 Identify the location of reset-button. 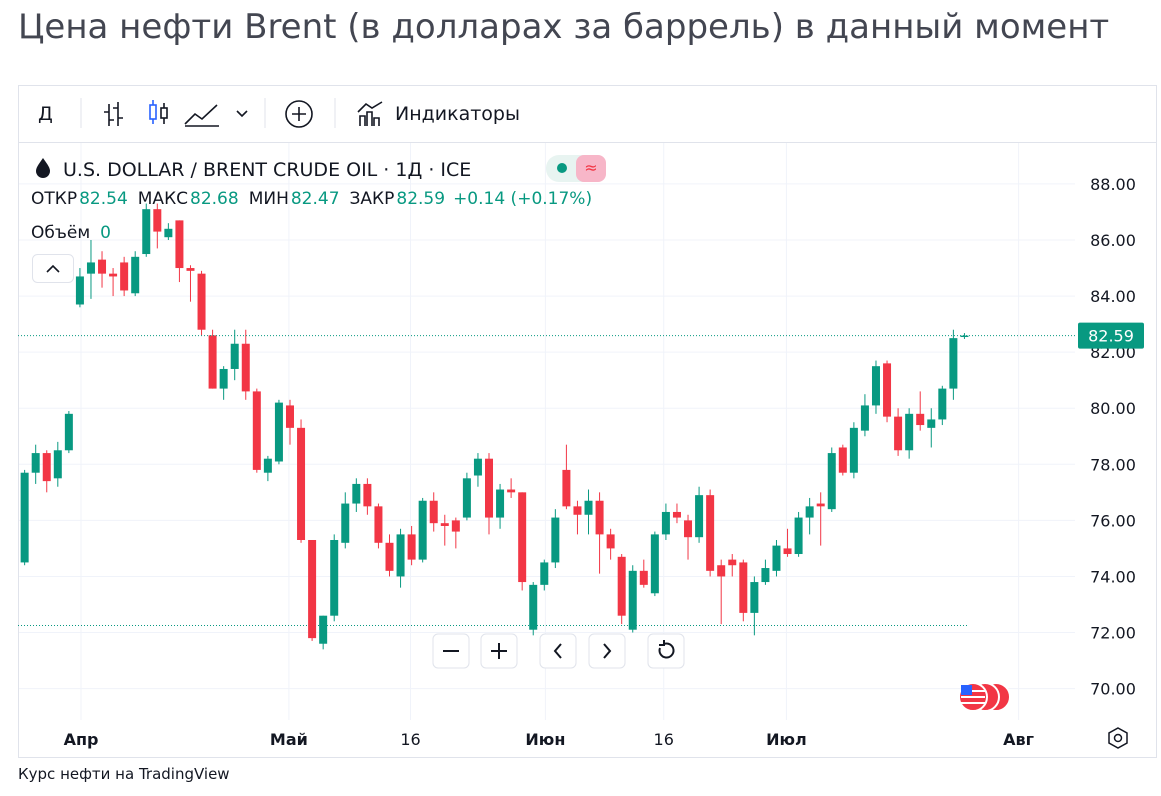
(666, 651).